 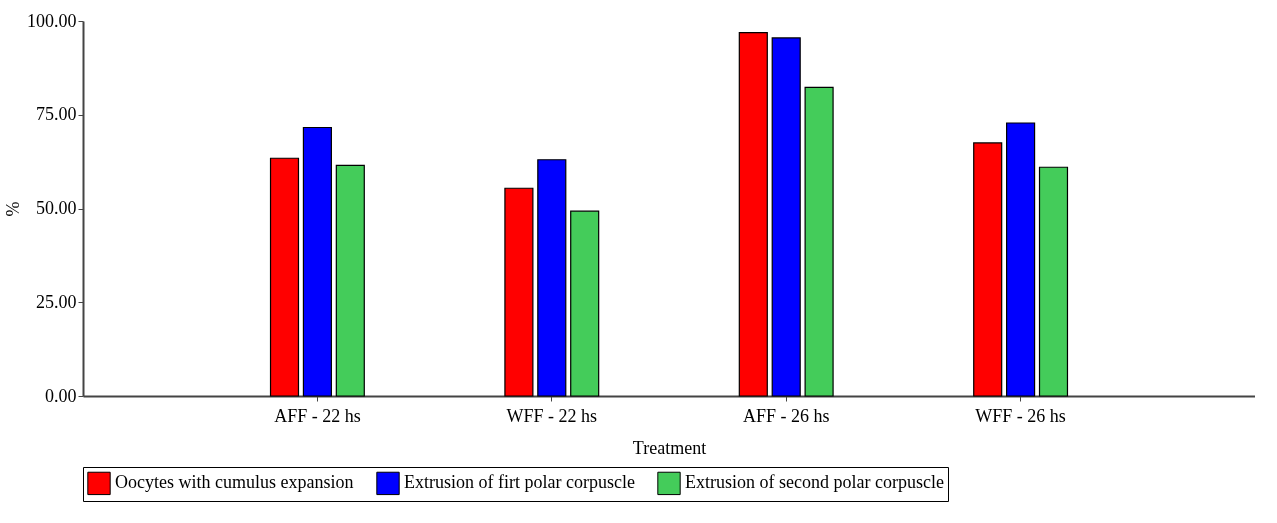 I want to click on x-axis-title: Treatment, so click(x=669, y=447).